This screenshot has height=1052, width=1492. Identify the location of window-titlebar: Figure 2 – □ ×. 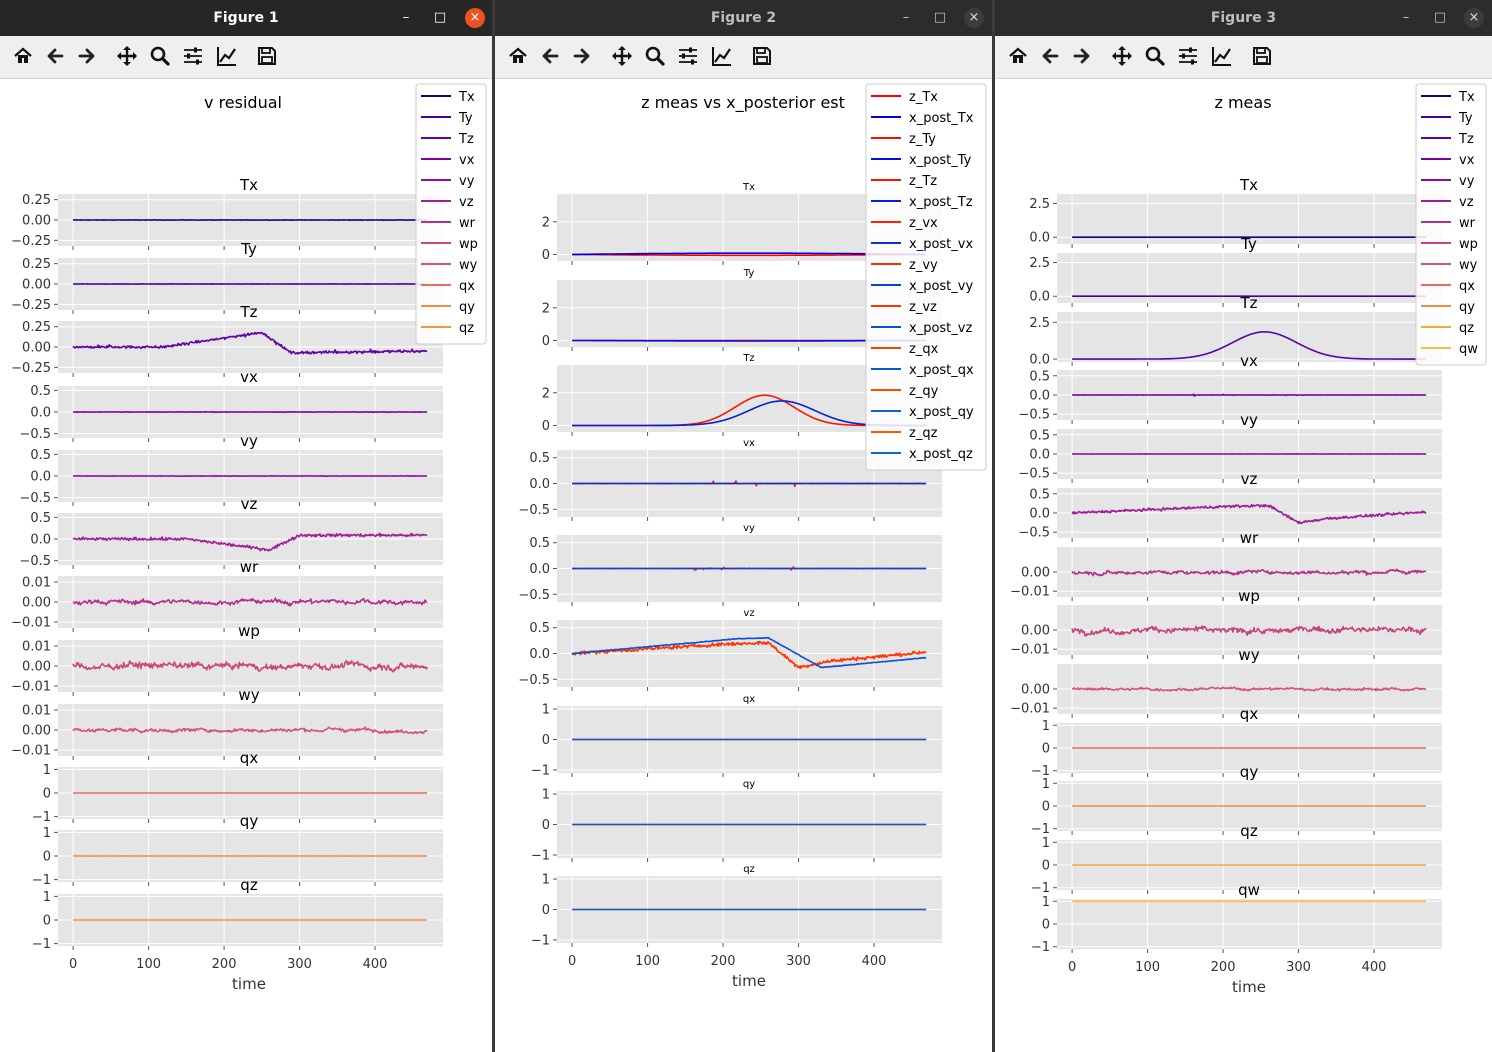
(743, 18).